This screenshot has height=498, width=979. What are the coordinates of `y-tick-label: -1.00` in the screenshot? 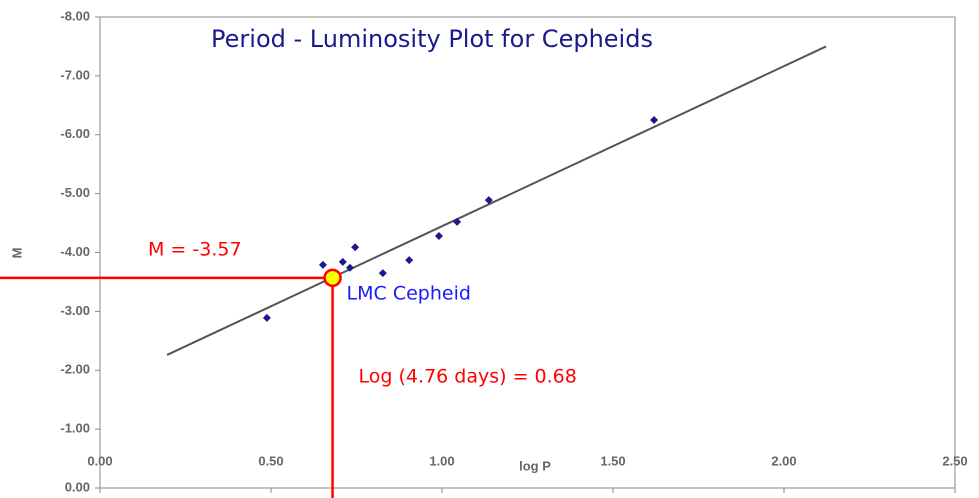 It's located at (75, 428).